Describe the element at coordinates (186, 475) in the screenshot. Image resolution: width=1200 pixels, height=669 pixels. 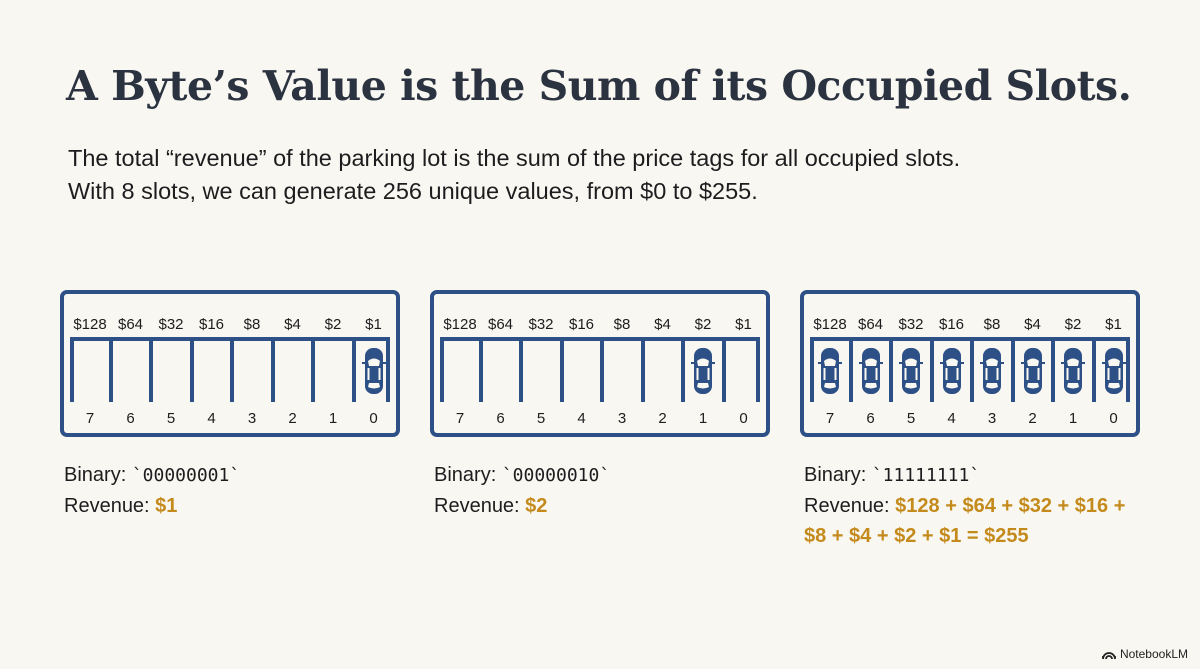
I see `binary-value: `00000001`` at that location.